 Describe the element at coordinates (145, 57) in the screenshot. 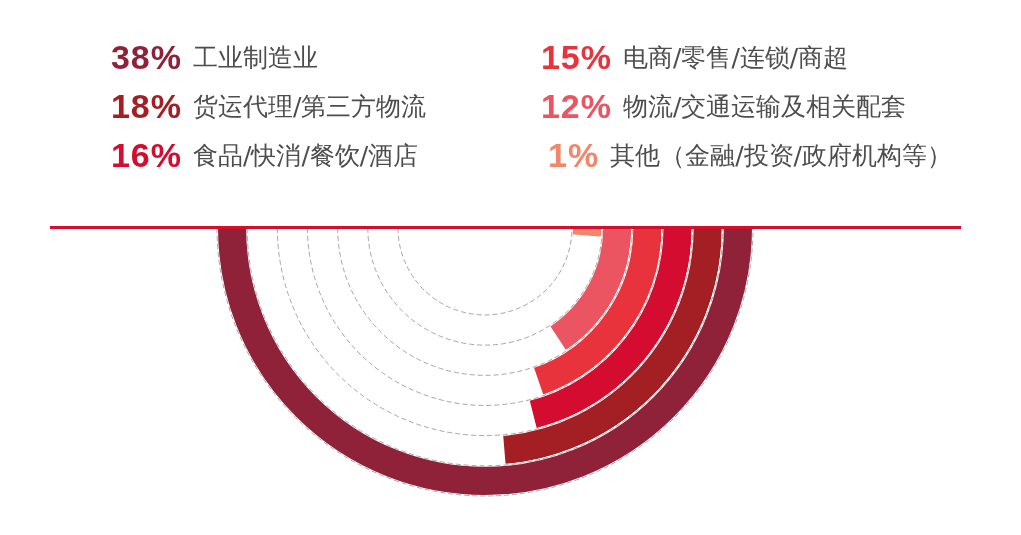

I see `data-label: 38%` at that location.